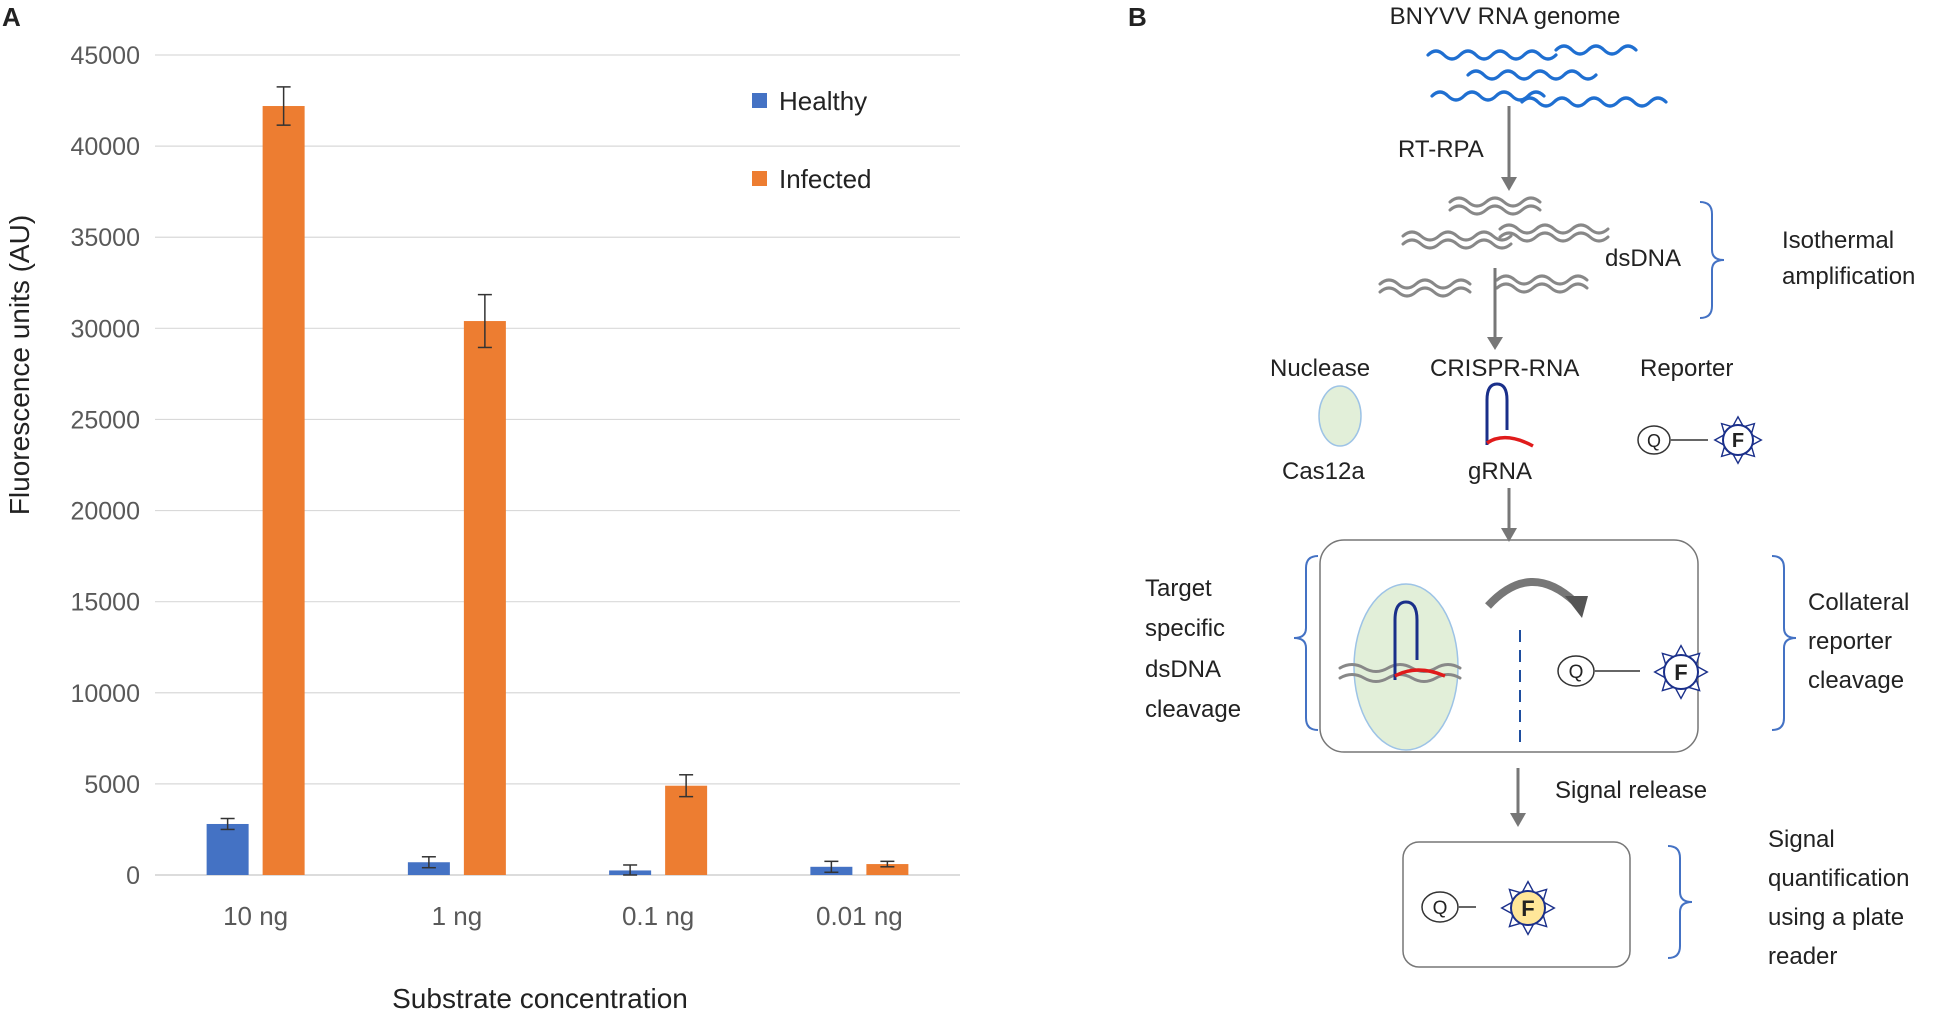 The width and height of the screenshot is (1955, 1020). I want to click on grna-hairpin, so click(1497, 413).